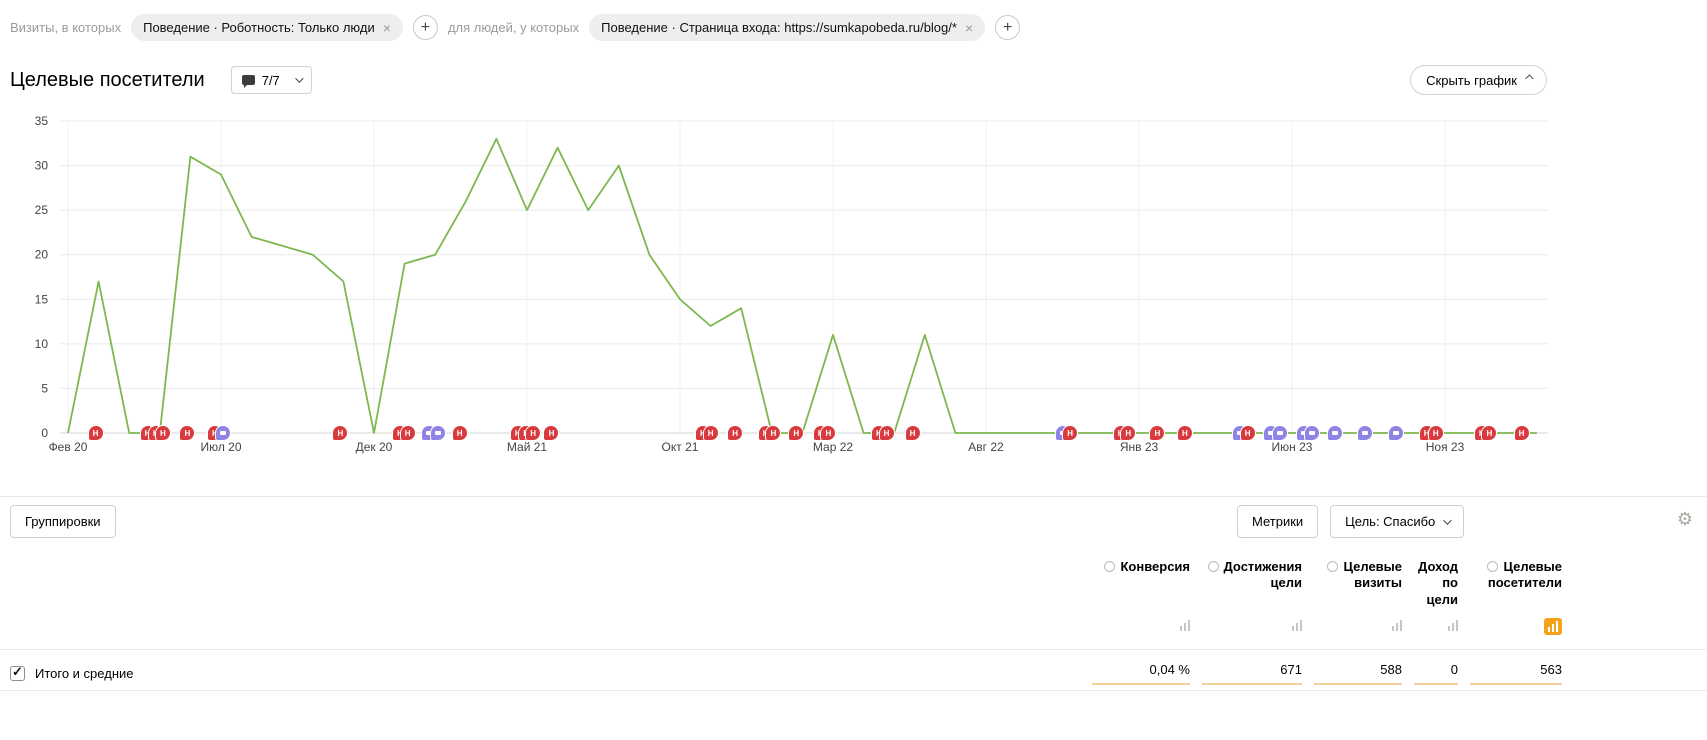 The width and height of the screenshot is (1707, 740). Describe the element at coordinates (1529, 78) in the screenshot. I see `chevron-up-icon` at that location.